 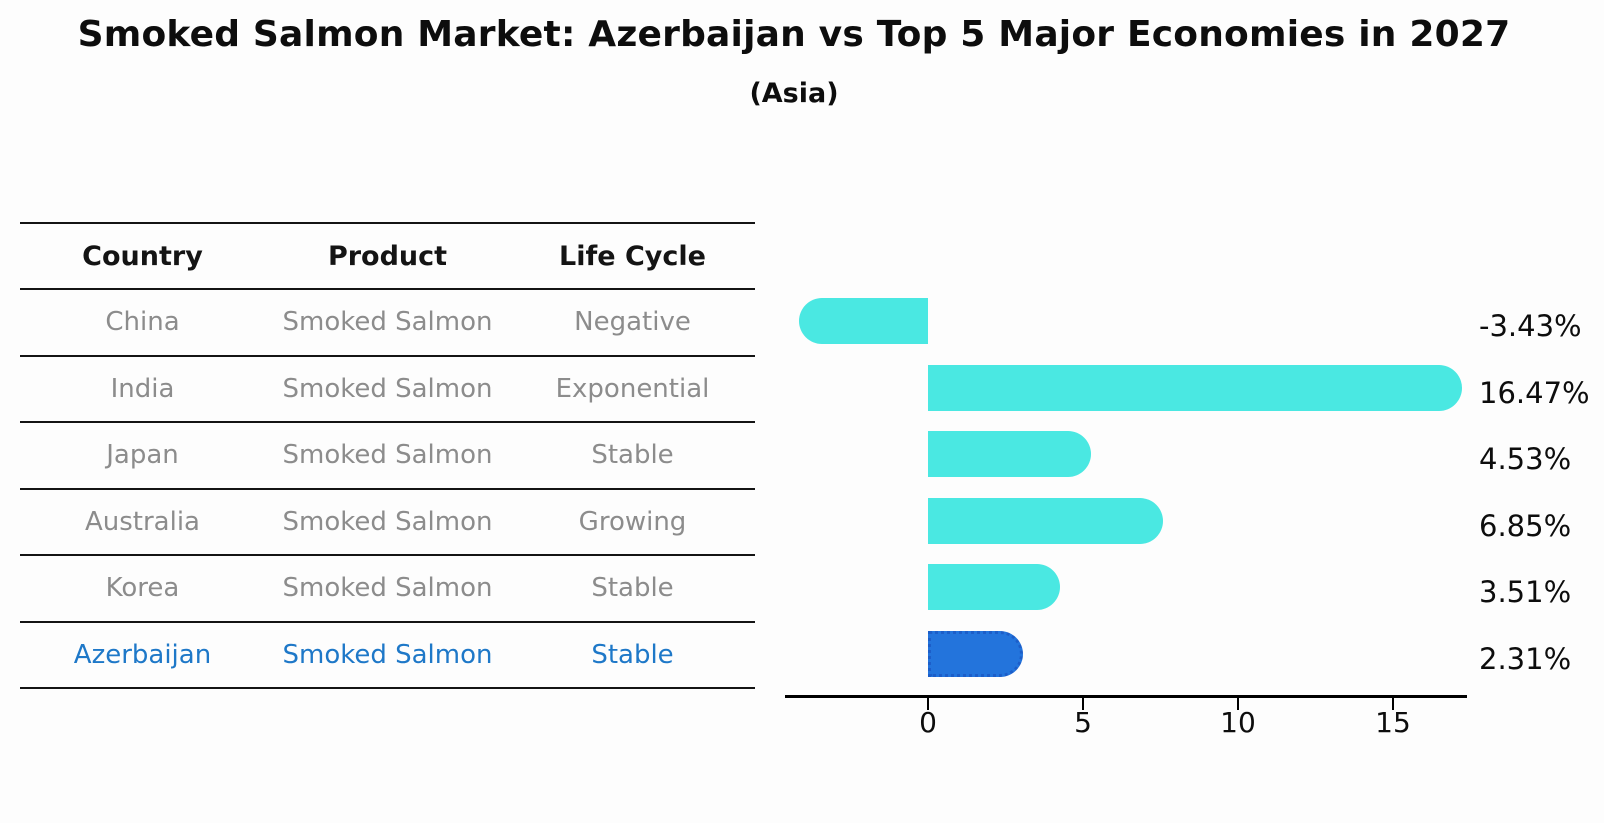 I want to click on value-label: 3.51%, so click(x=1525, y=592).